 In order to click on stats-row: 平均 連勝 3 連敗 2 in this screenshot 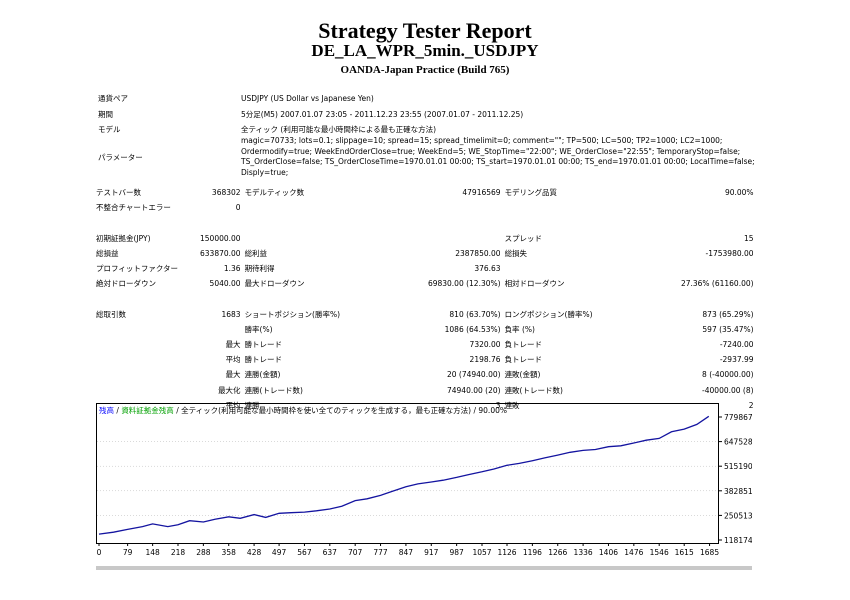, I will do `click(425, 405)`.